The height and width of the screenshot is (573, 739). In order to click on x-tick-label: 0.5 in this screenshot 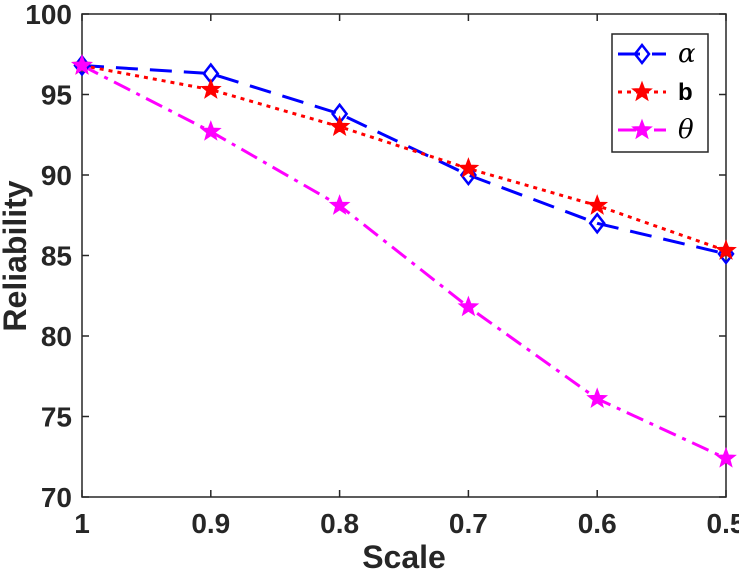, I will do `click(723, 523)`.